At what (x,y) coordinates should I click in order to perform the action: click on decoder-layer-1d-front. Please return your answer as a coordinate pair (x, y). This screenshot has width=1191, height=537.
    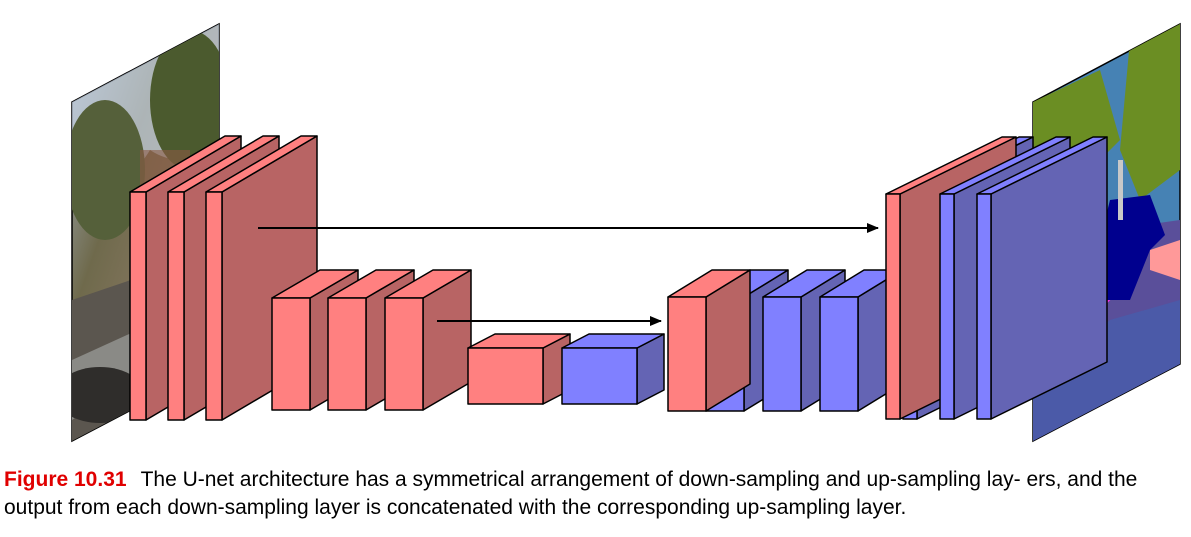
    Looking at the image, I should click on (984, 306).